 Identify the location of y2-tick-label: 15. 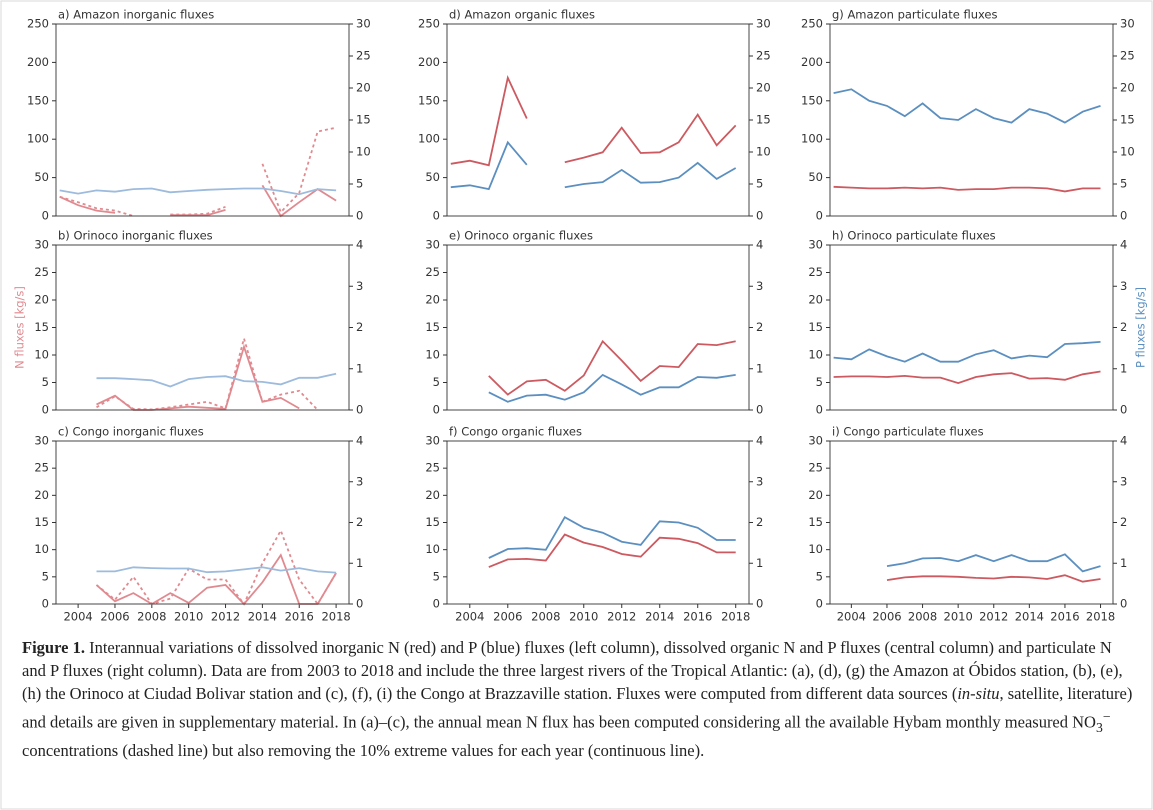
(763, 120).